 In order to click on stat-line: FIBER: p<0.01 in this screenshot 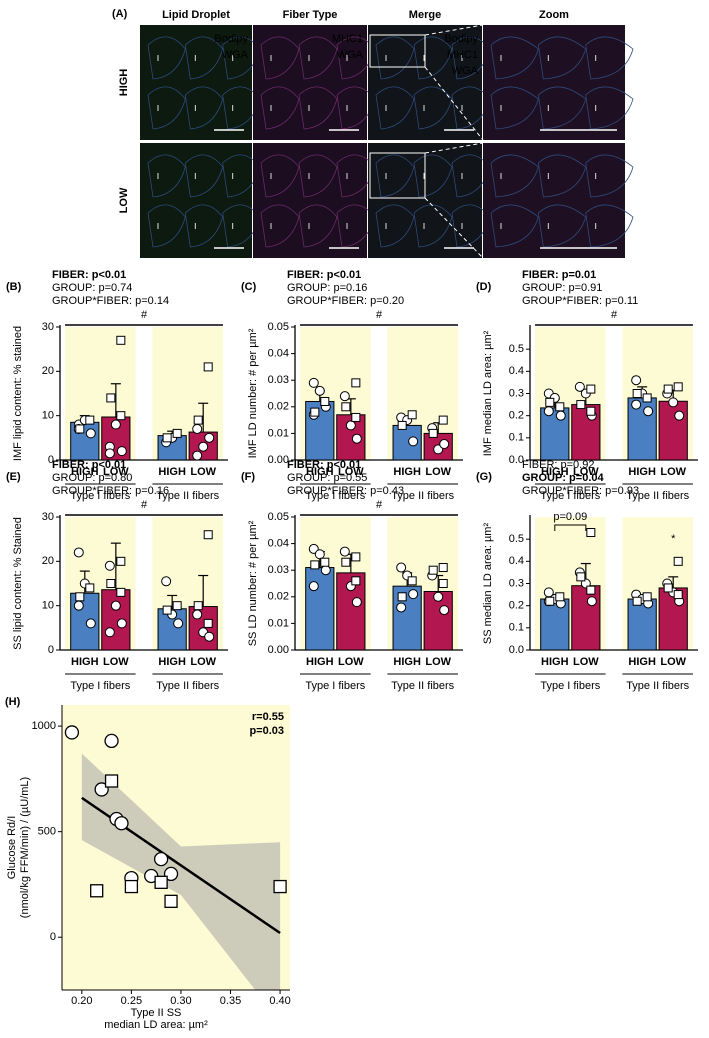, I will do `click(324, 275)`.